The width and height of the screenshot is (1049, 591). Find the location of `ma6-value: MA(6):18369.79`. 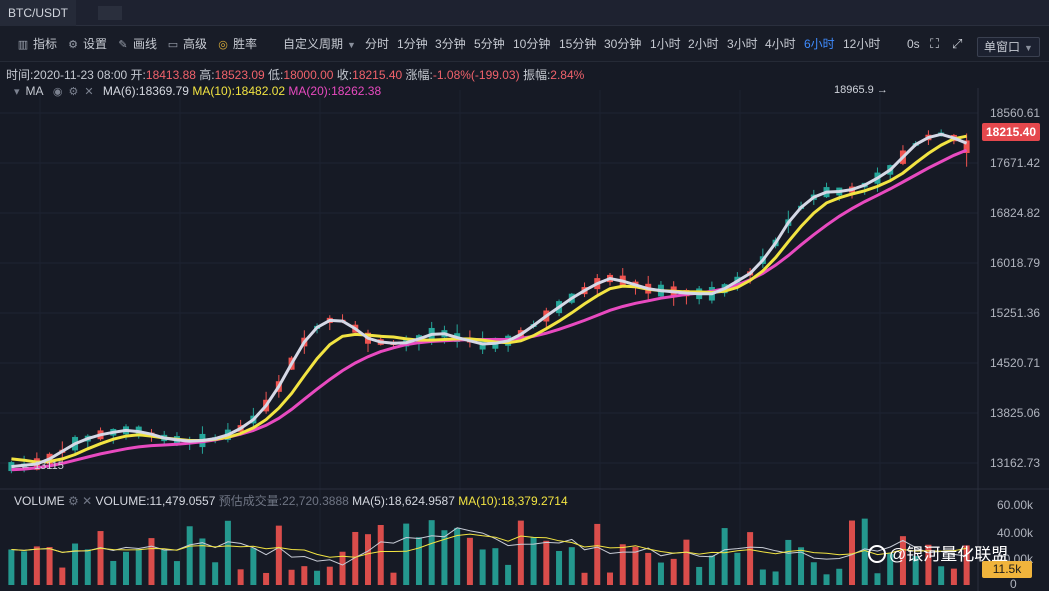

ma6-value: MA(6):18369.79 is located at coordinates (145, 91).